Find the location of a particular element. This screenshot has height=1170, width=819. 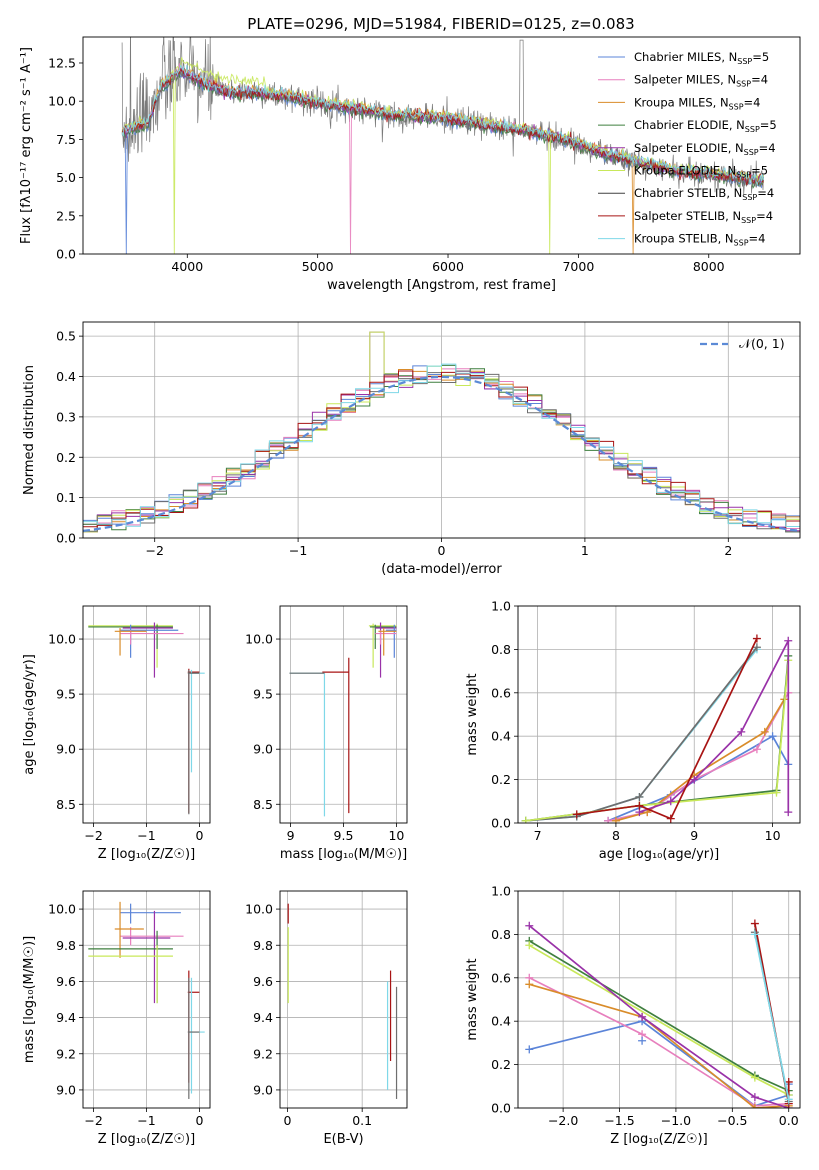

x-tick-label: 1 is located at coordinates (585, 550).